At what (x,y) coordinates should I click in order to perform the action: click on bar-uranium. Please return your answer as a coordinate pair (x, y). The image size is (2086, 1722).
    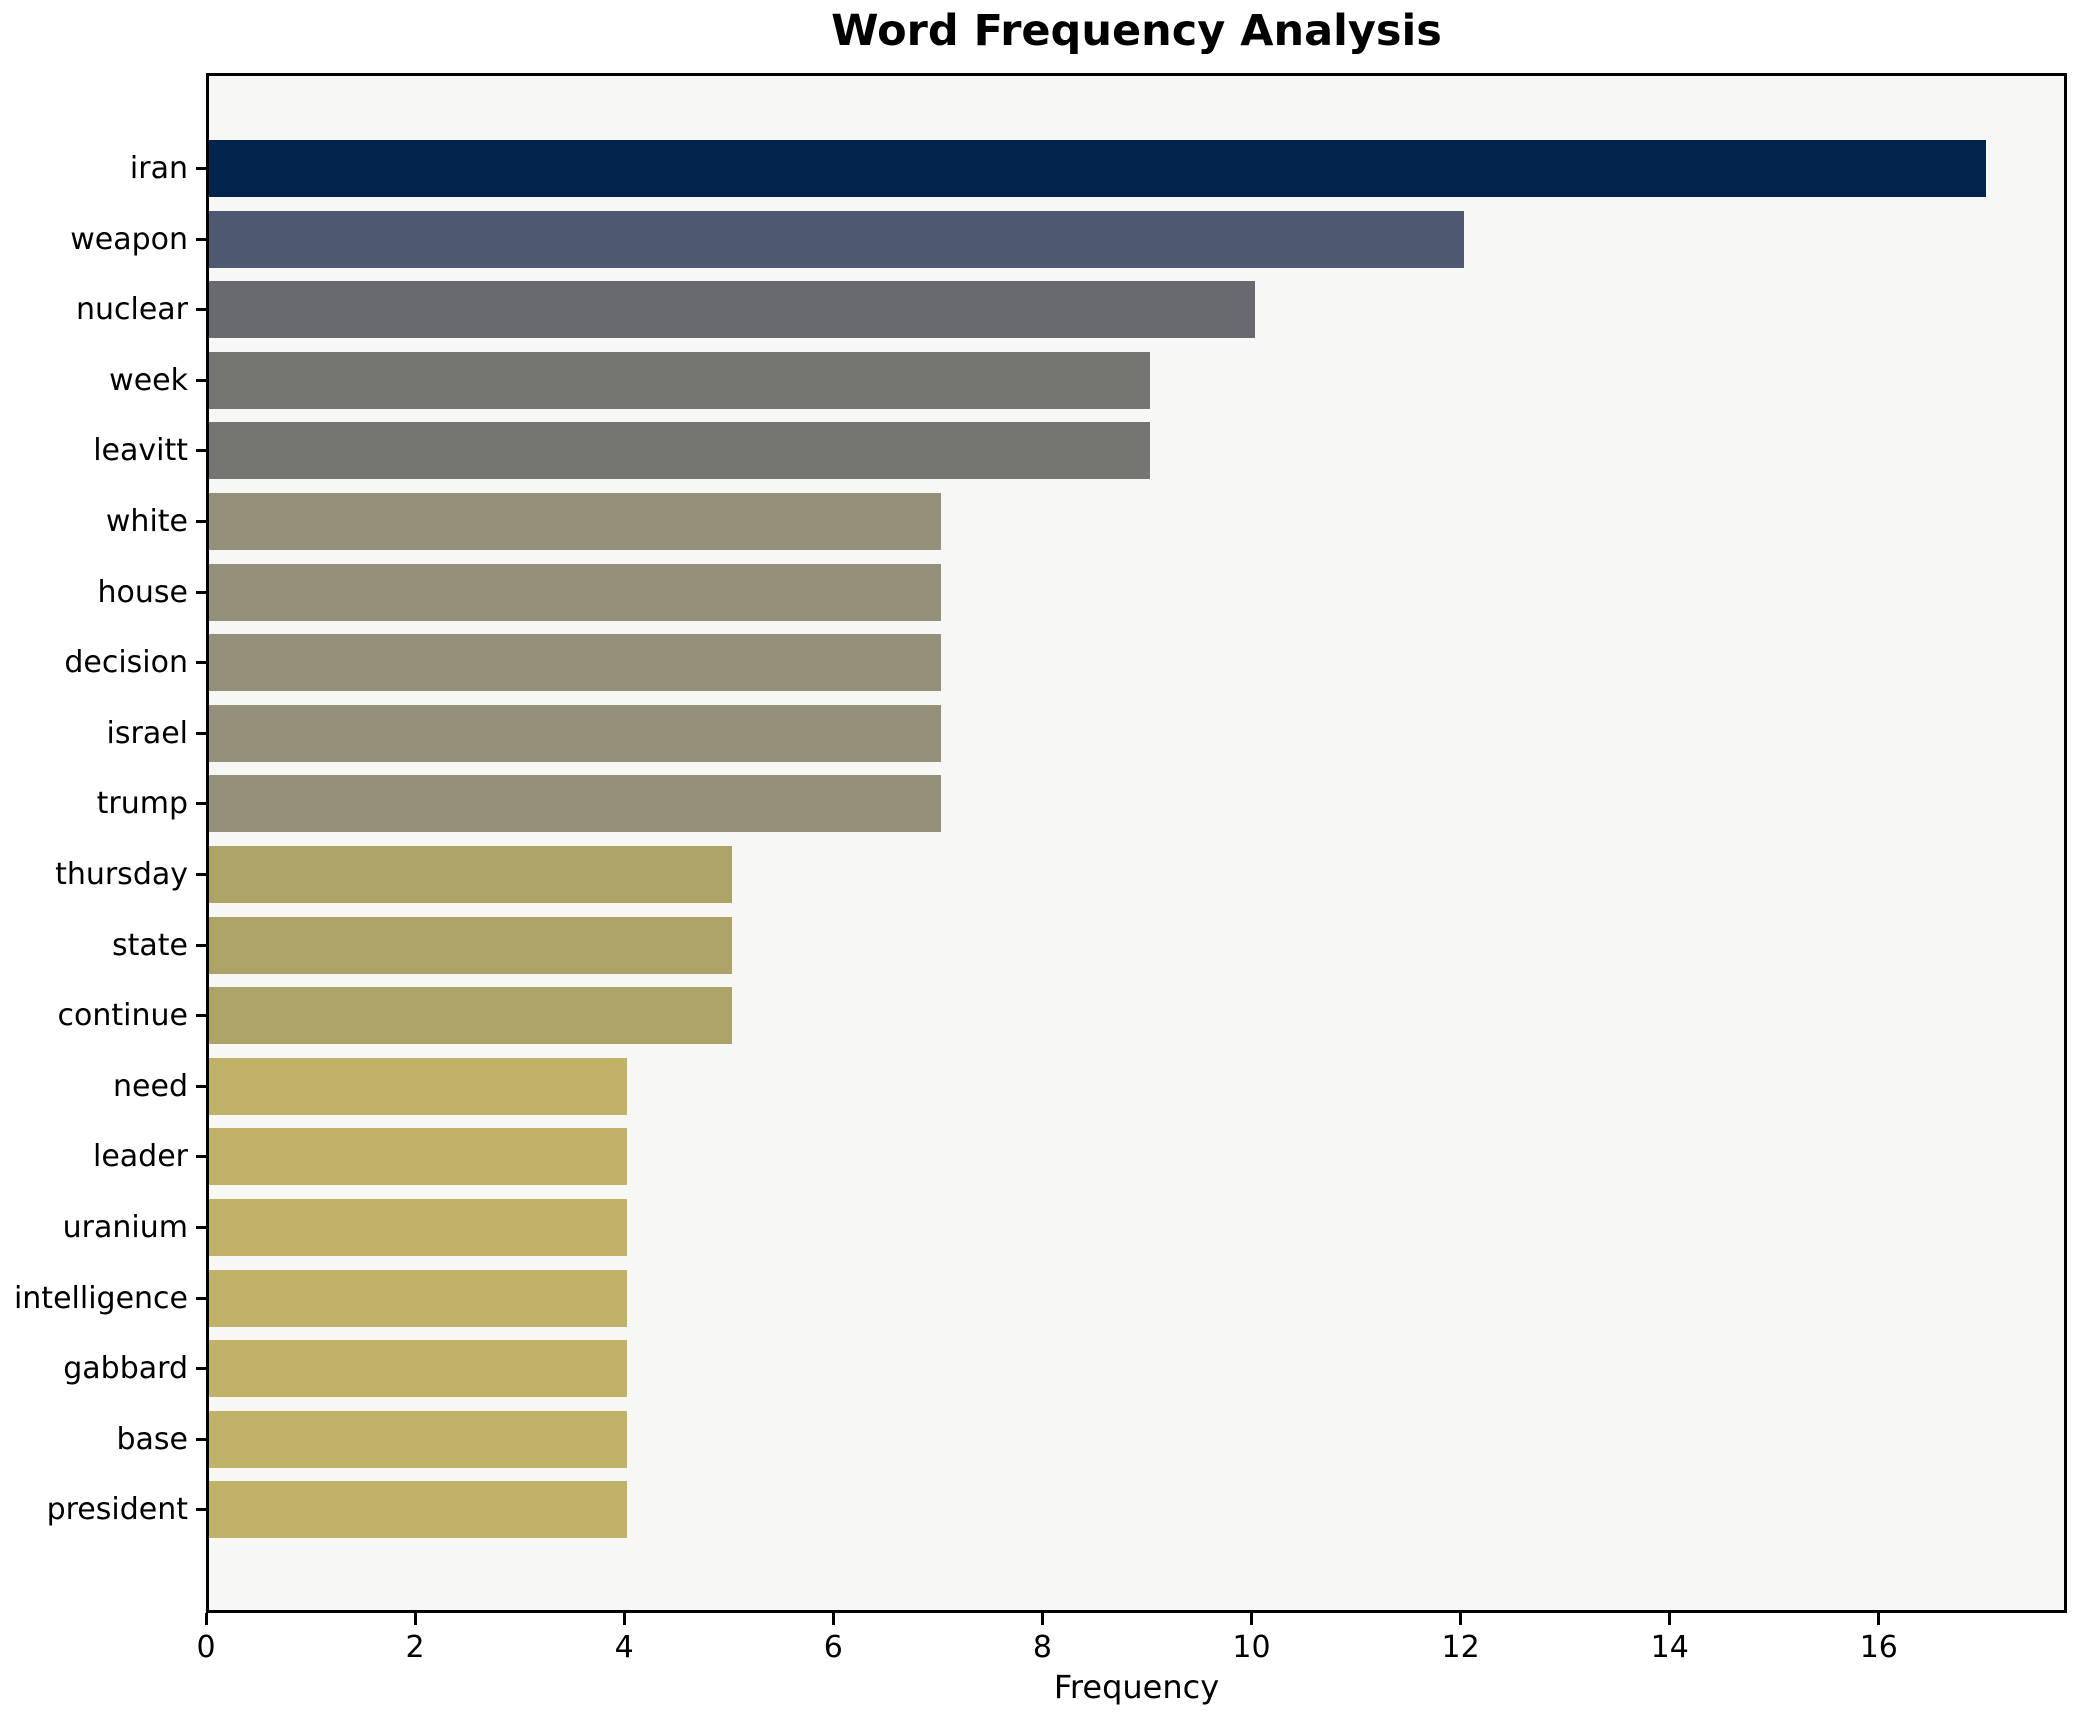
    Looking at the image, I should click on (418, 1227).